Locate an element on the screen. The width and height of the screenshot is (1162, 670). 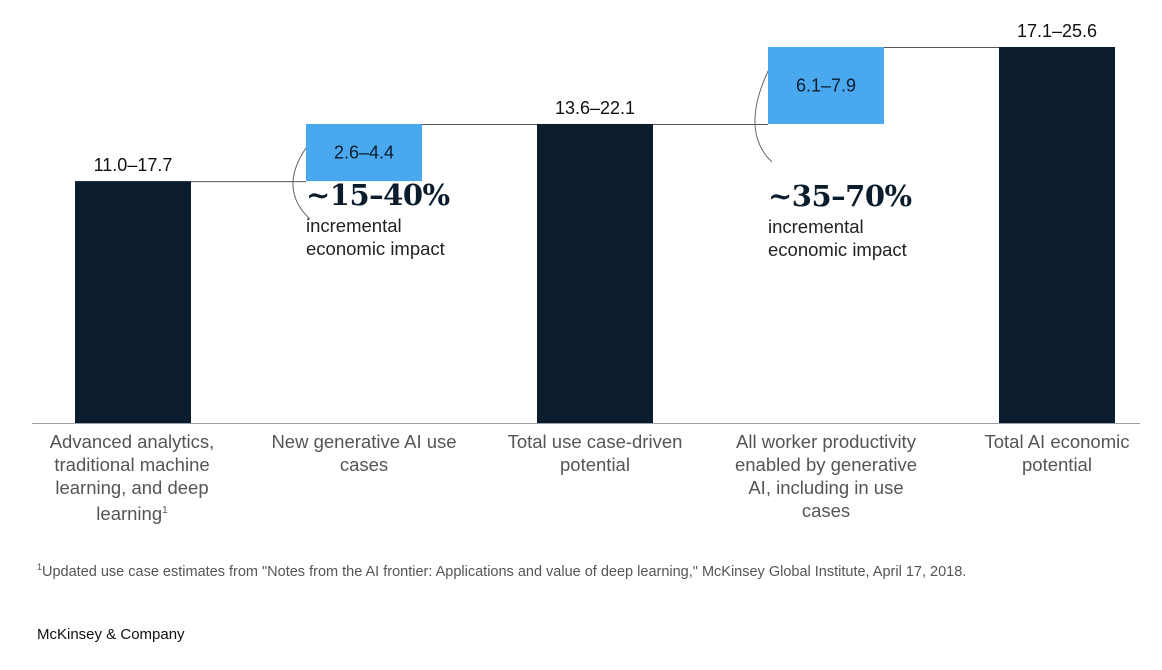
data-label-3: 13.6–22.1 is located at coordinates (595, 108).